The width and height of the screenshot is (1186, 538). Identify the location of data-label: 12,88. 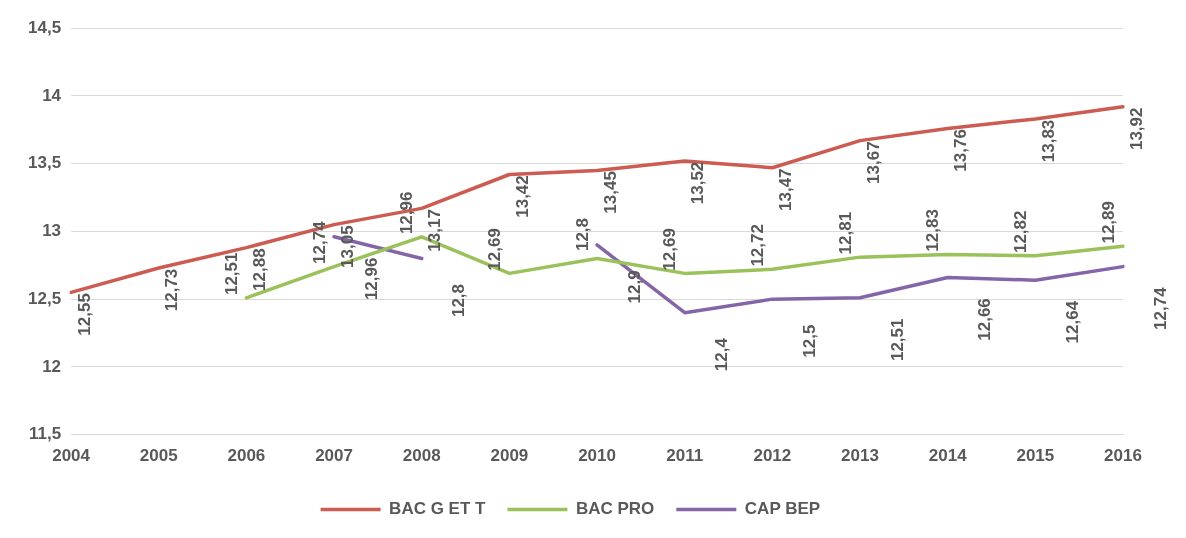
(260, 269).